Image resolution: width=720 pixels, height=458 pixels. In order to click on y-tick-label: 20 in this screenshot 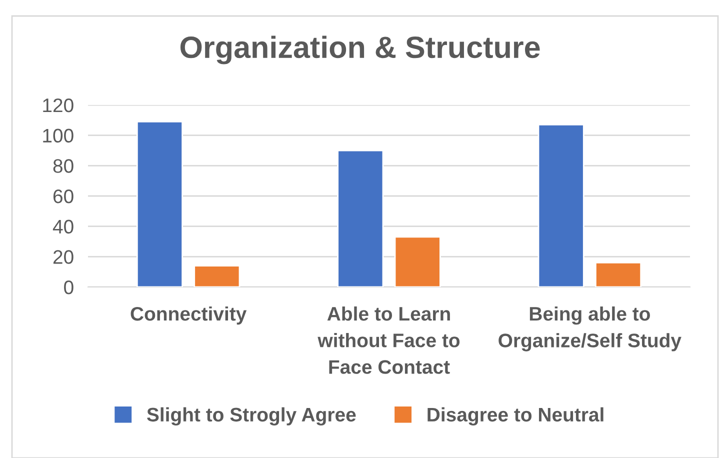, I will do `click(63, 257)`.